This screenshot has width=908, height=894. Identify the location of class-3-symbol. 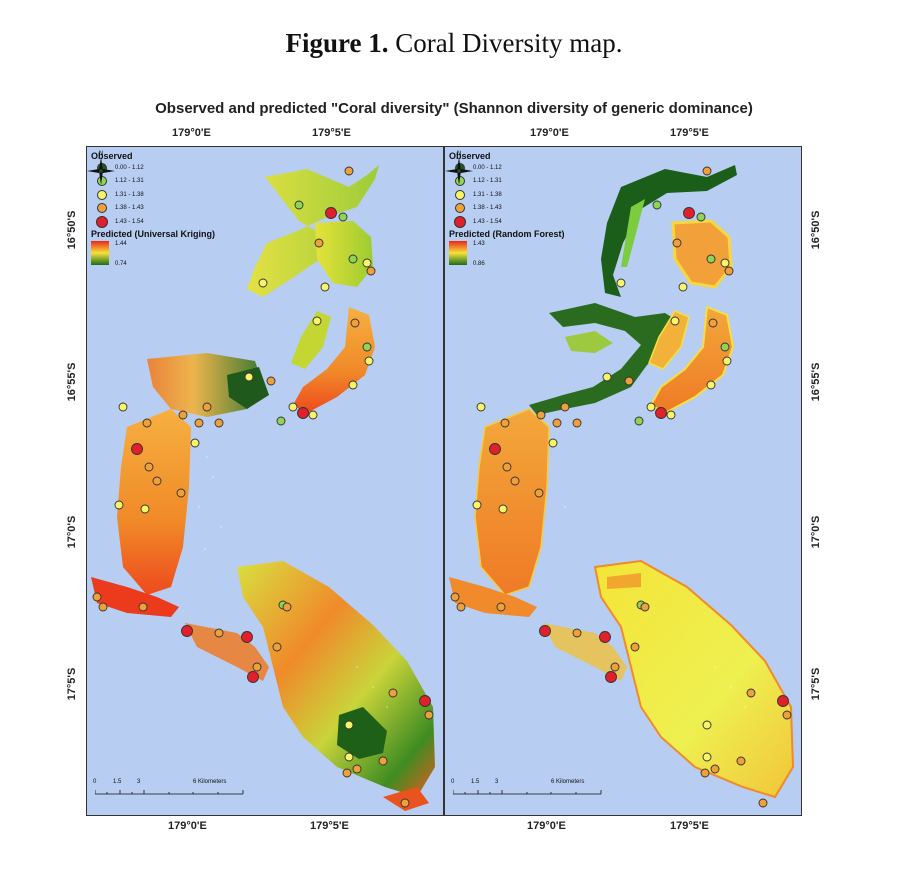
(102, 194).